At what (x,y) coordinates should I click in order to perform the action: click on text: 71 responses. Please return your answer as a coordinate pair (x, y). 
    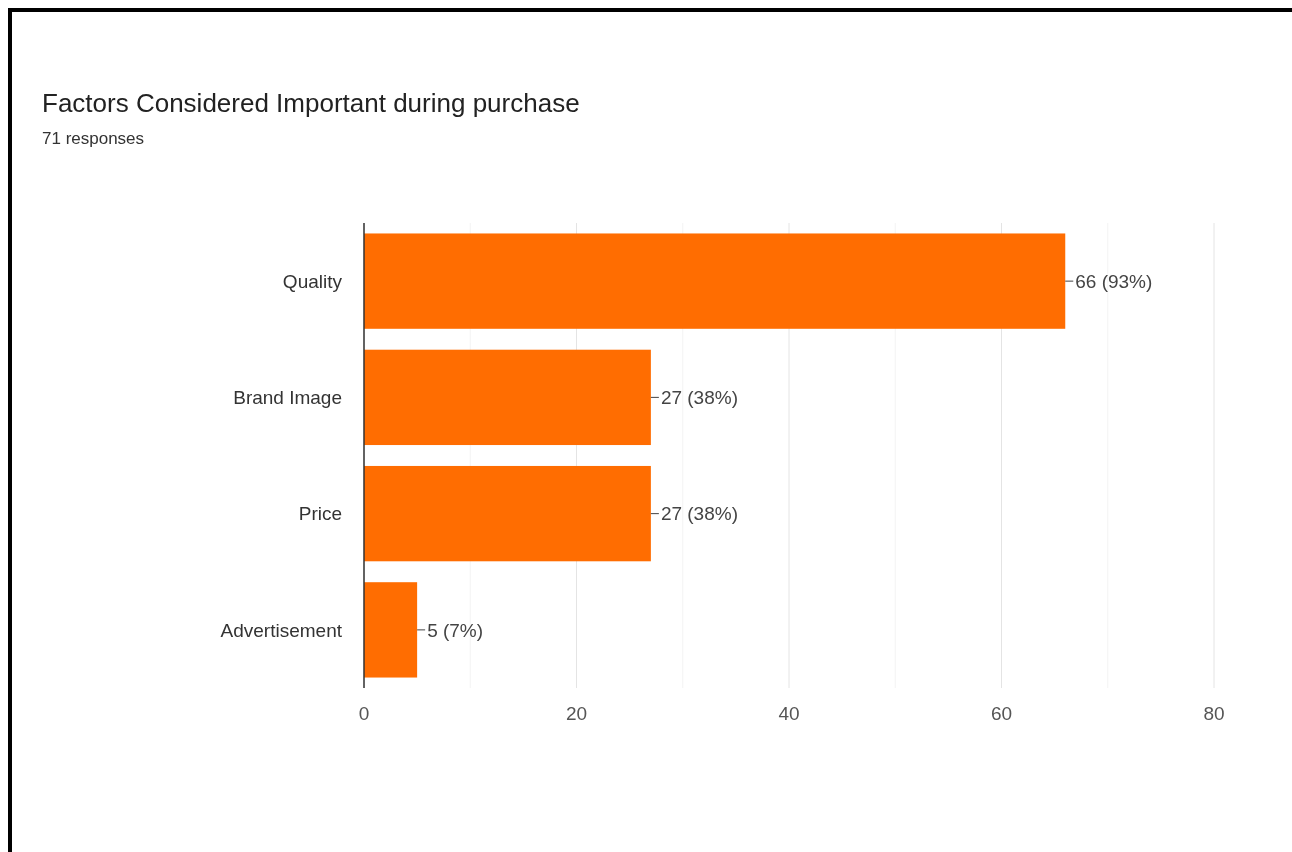
    Looking at the image, I should click on (93, 138).